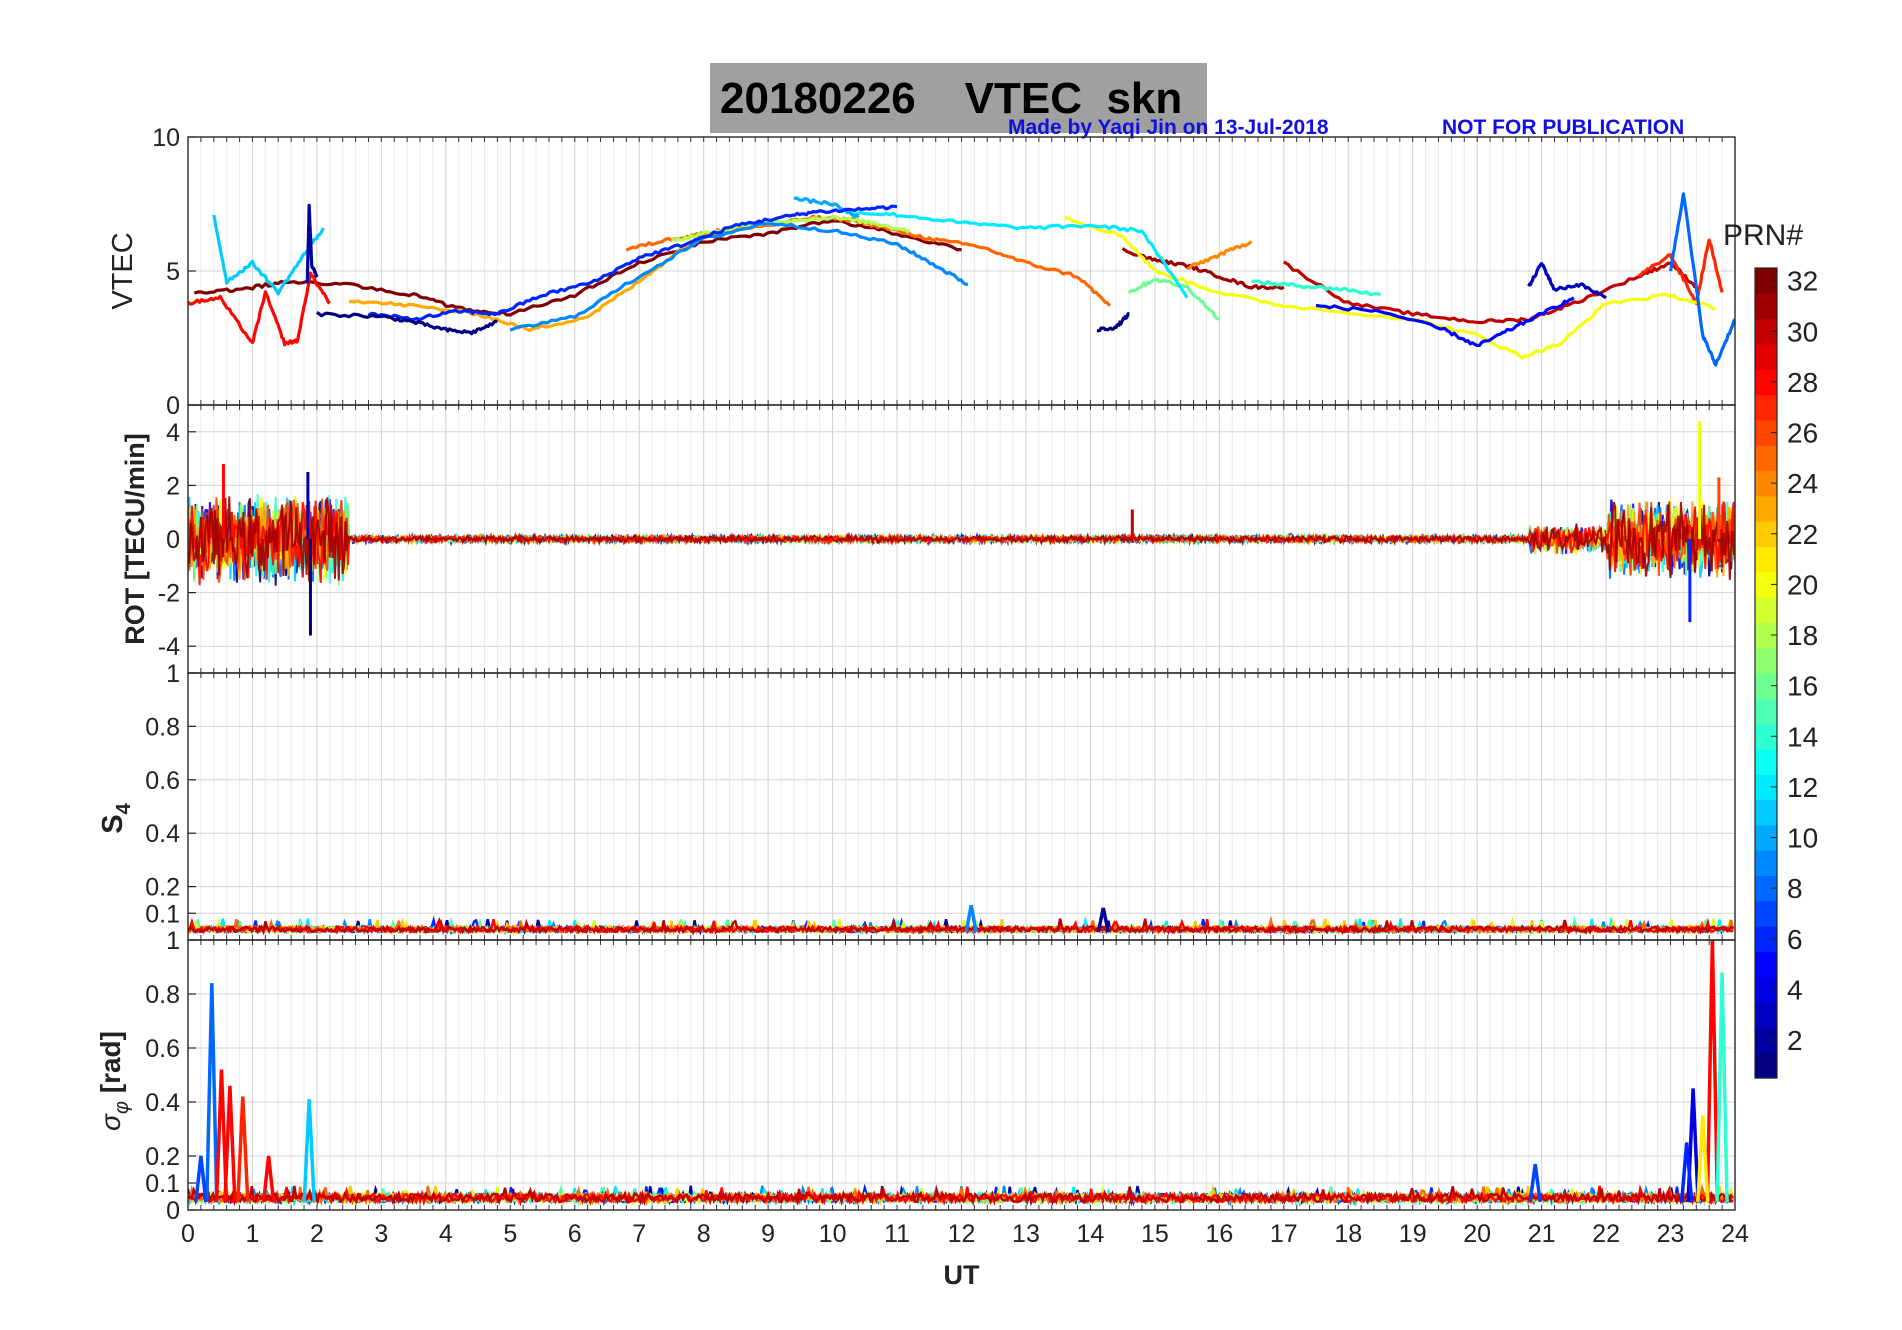 This screenshot has width=1902, height=1330. Describe the element at coordinates (1026, 1234) in the screenshot. I see `x-tick-label: 13` at that location.